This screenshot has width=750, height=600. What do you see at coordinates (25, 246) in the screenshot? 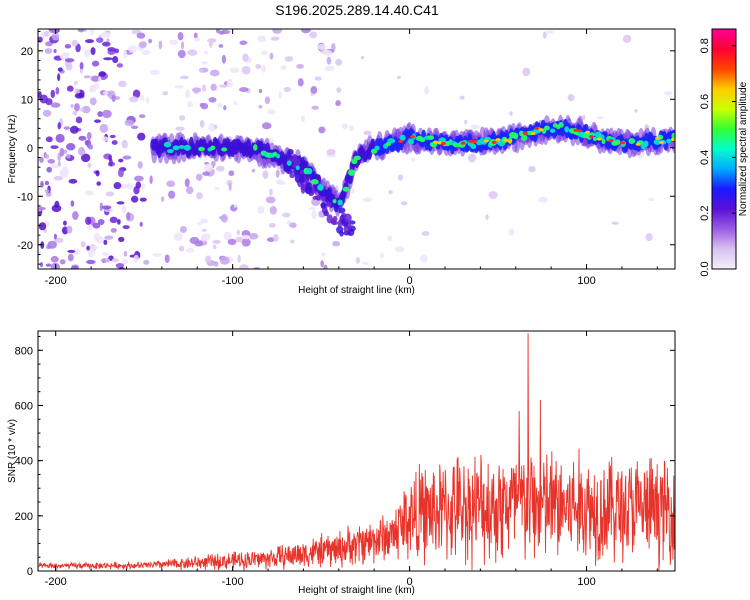
I see `y-tick-label: -20` at bounding box center [25, 246].